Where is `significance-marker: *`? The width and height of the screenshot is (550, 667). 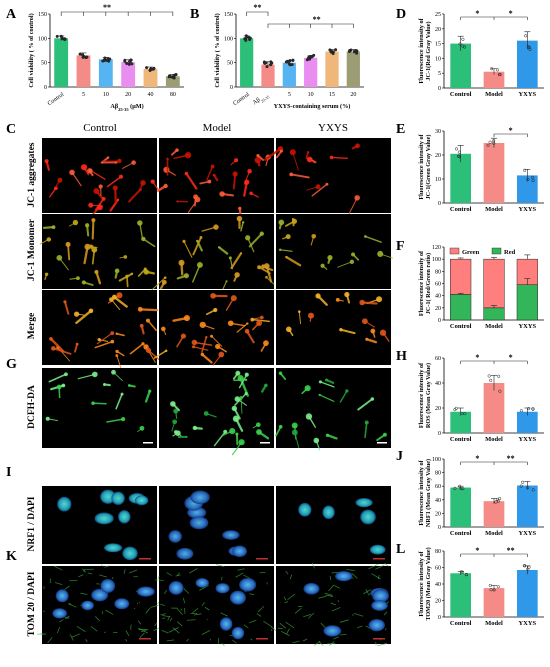 significance-marker: * is located at coordinates (477, 458).